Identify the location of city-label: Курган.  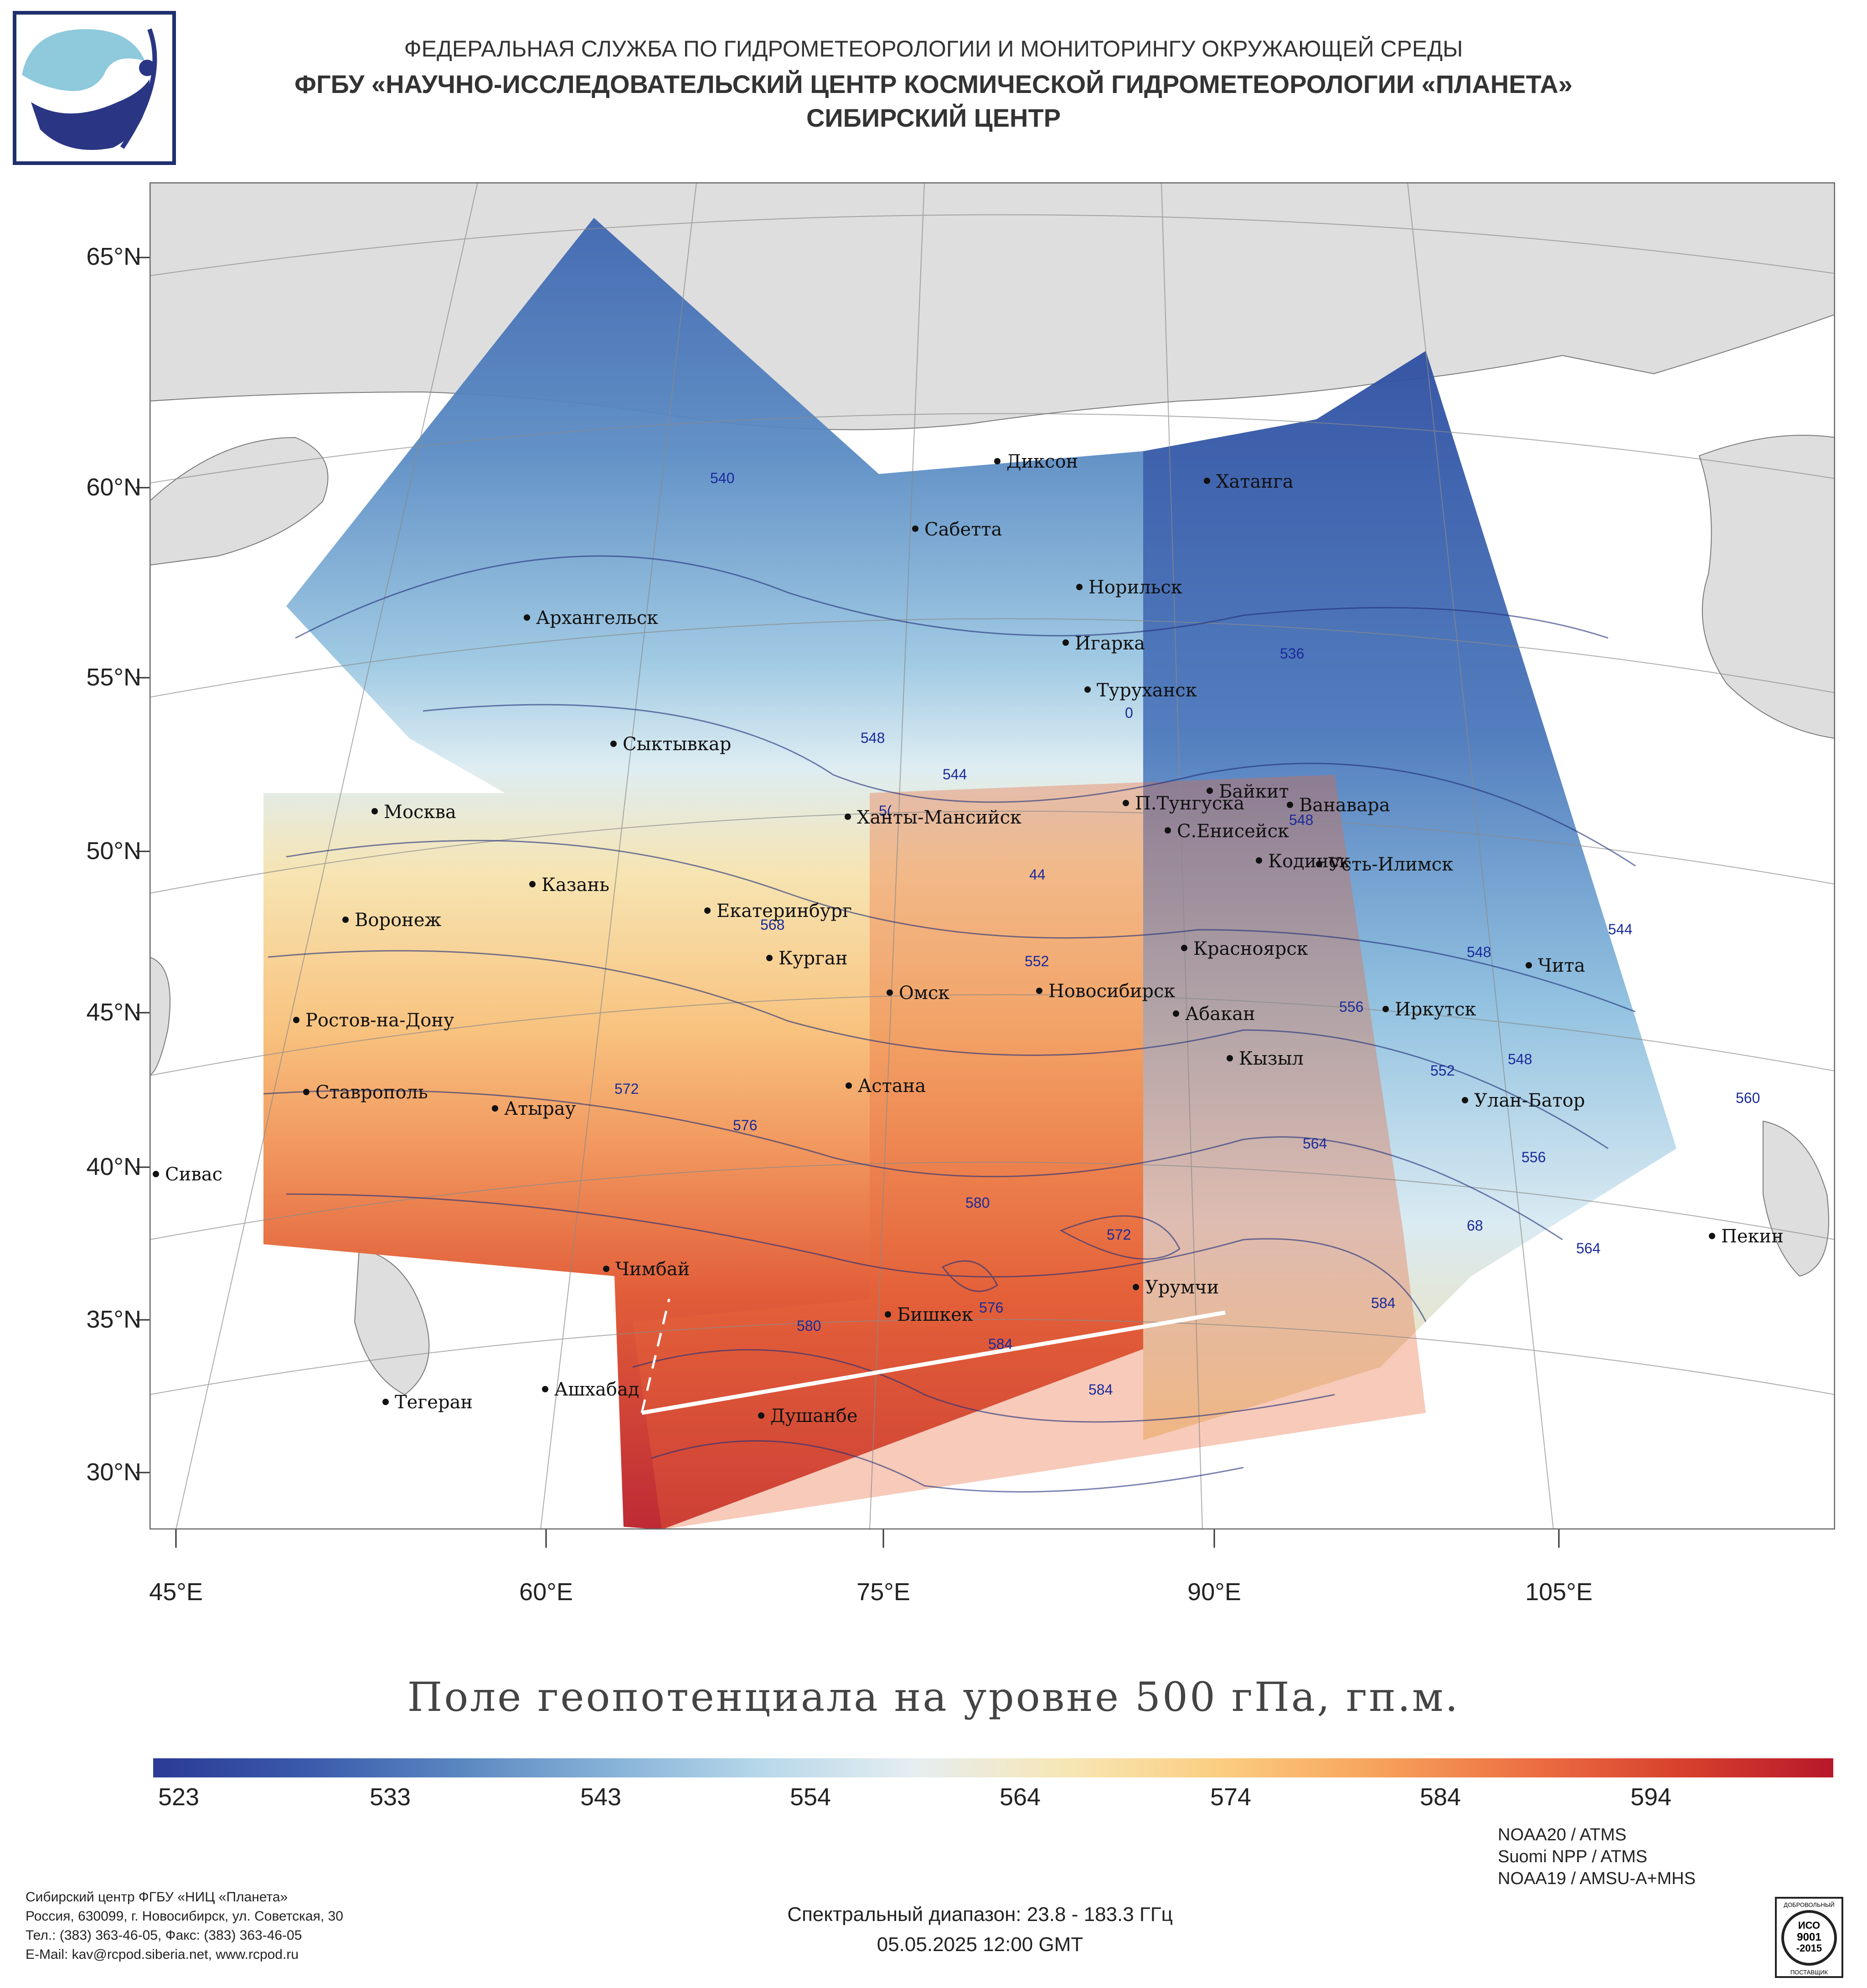
(813, 959).